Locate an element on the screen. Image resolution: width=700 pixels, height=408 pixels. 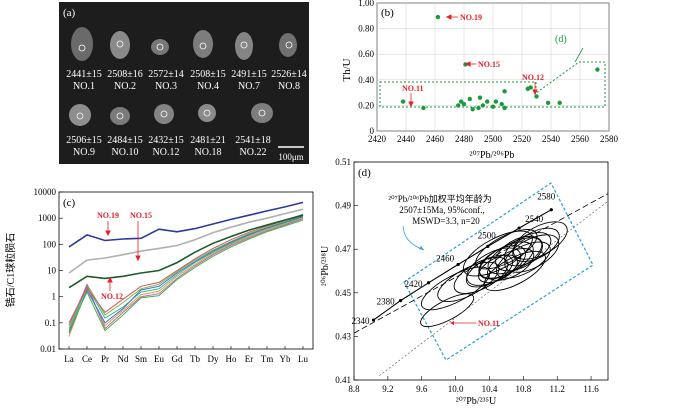
x-tick-label: Gd is located at coordinates (177, 359).